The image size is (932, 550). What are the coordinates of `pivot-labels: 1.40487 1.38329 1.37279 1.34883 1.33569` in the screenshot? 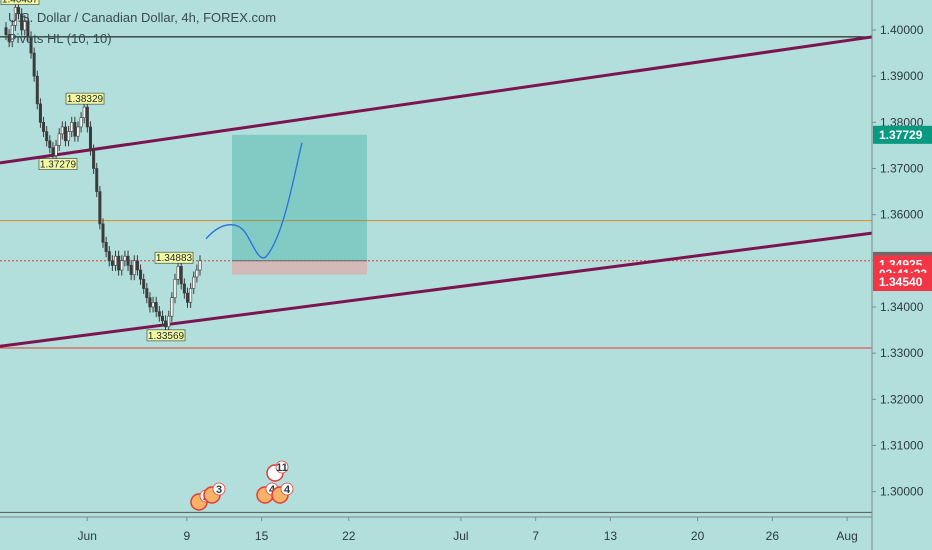 It's located at (97, 171).